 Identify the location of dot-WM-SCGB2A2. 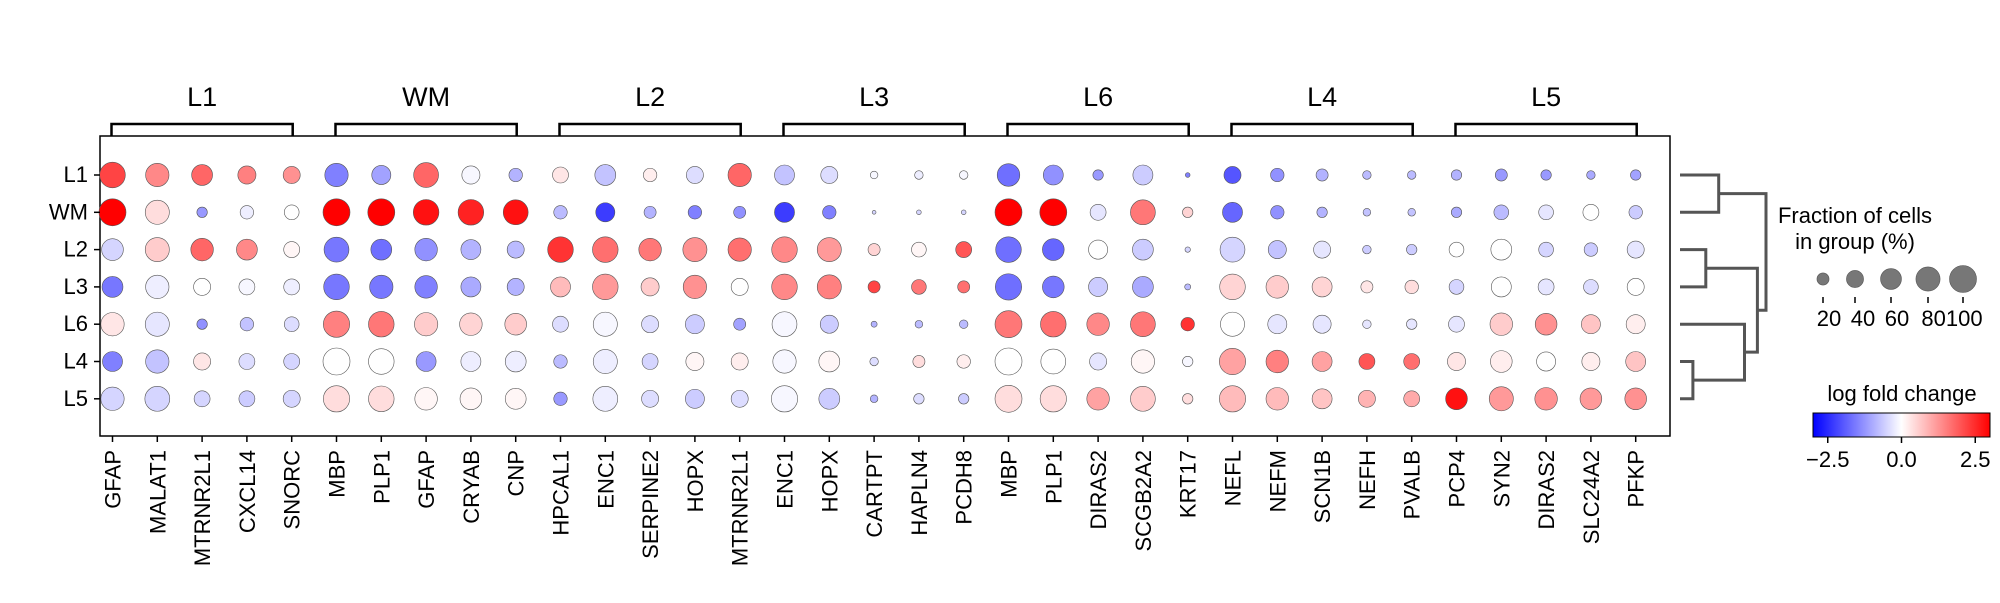
(1143, 212).